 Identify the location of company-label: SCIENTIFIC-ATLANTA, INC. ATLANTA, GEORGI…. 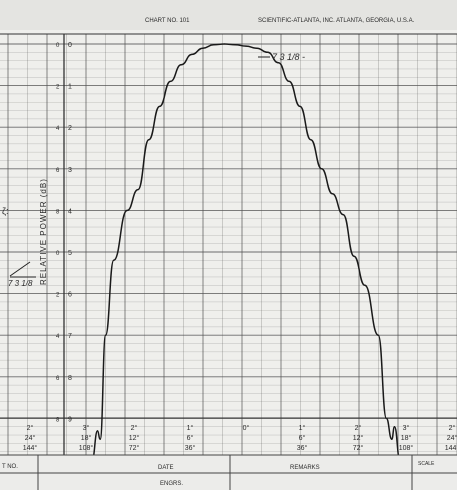
(336, 21).